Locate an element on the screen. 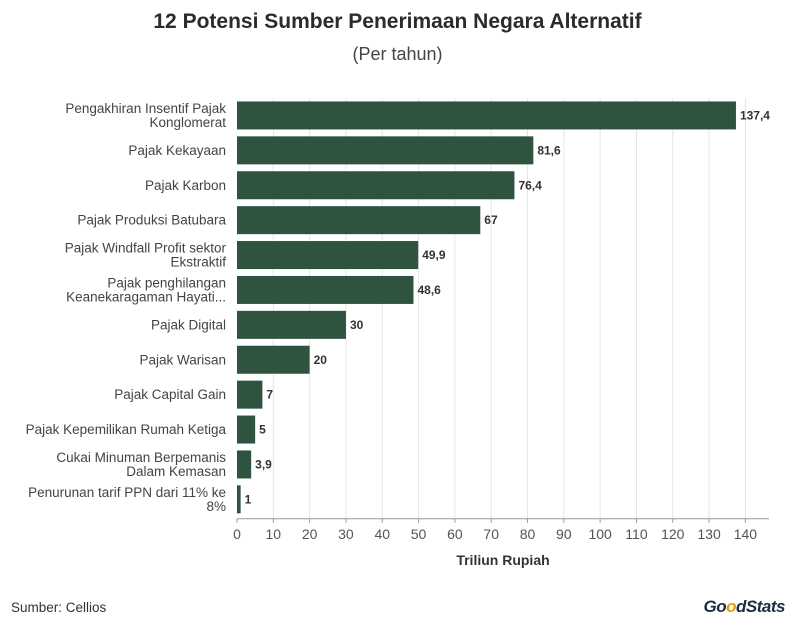 The width and height of the screenshot is (795, 630). category-label: Pajak Capital Gain is located at coordinates (170, 394).